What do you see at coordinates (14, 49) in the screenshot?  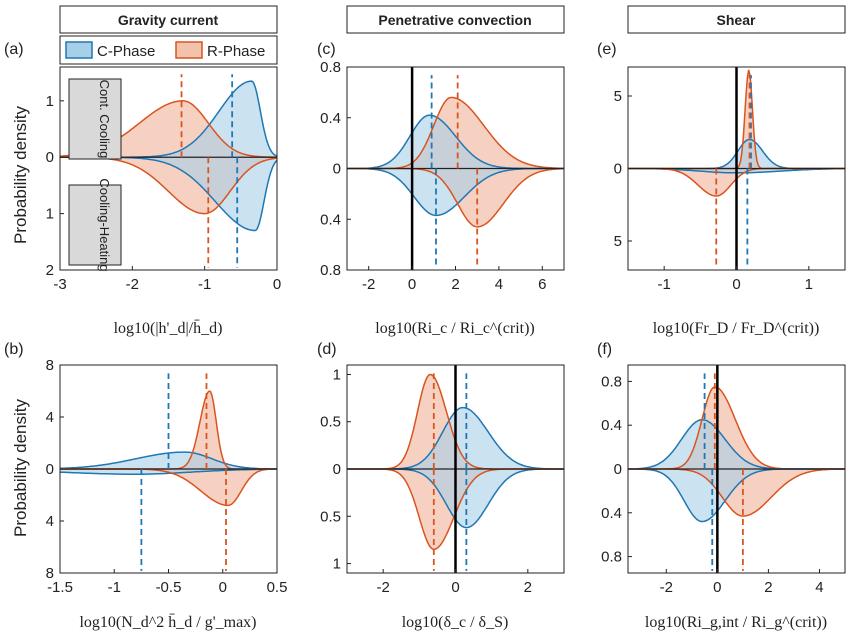 I see `panel-label-a: (a)` at bounding box center [14, 49].